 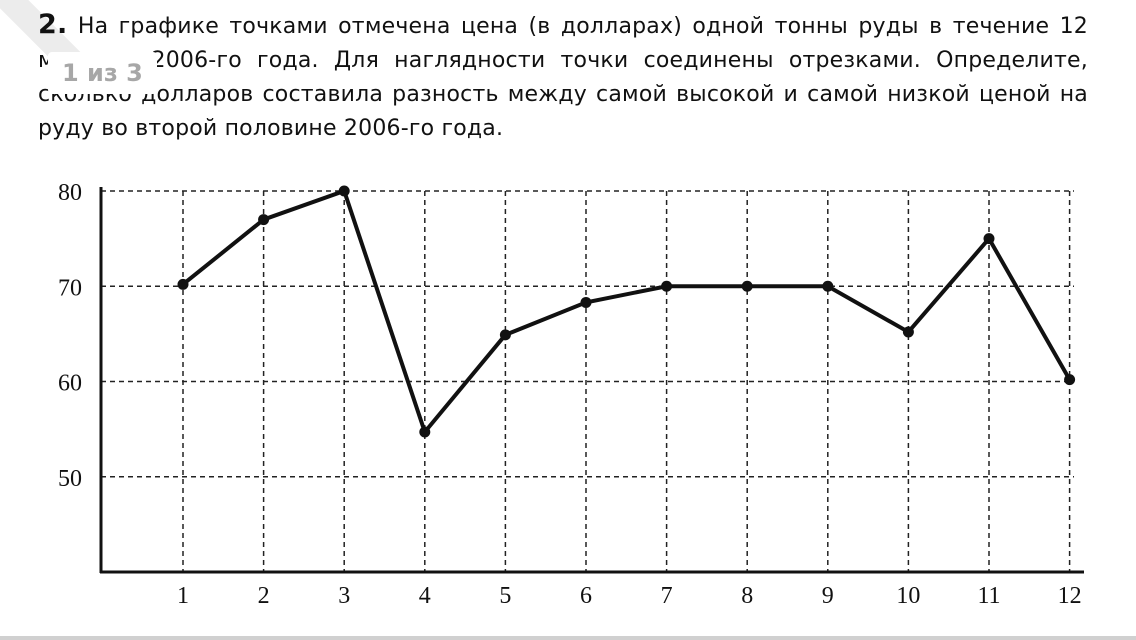 I want to click on x-tick-label: 11, so click(x=988, y=596).